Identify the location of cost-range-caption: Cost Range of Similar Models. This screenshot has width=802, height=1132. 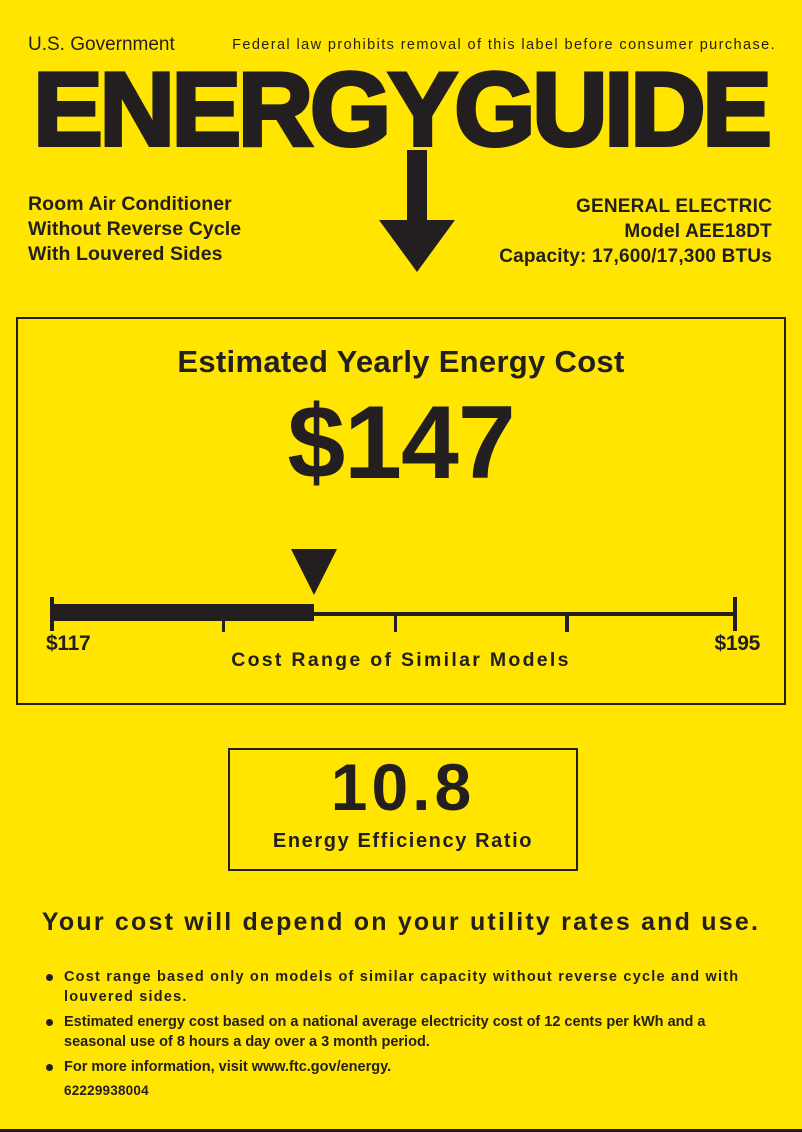
(401, 660).